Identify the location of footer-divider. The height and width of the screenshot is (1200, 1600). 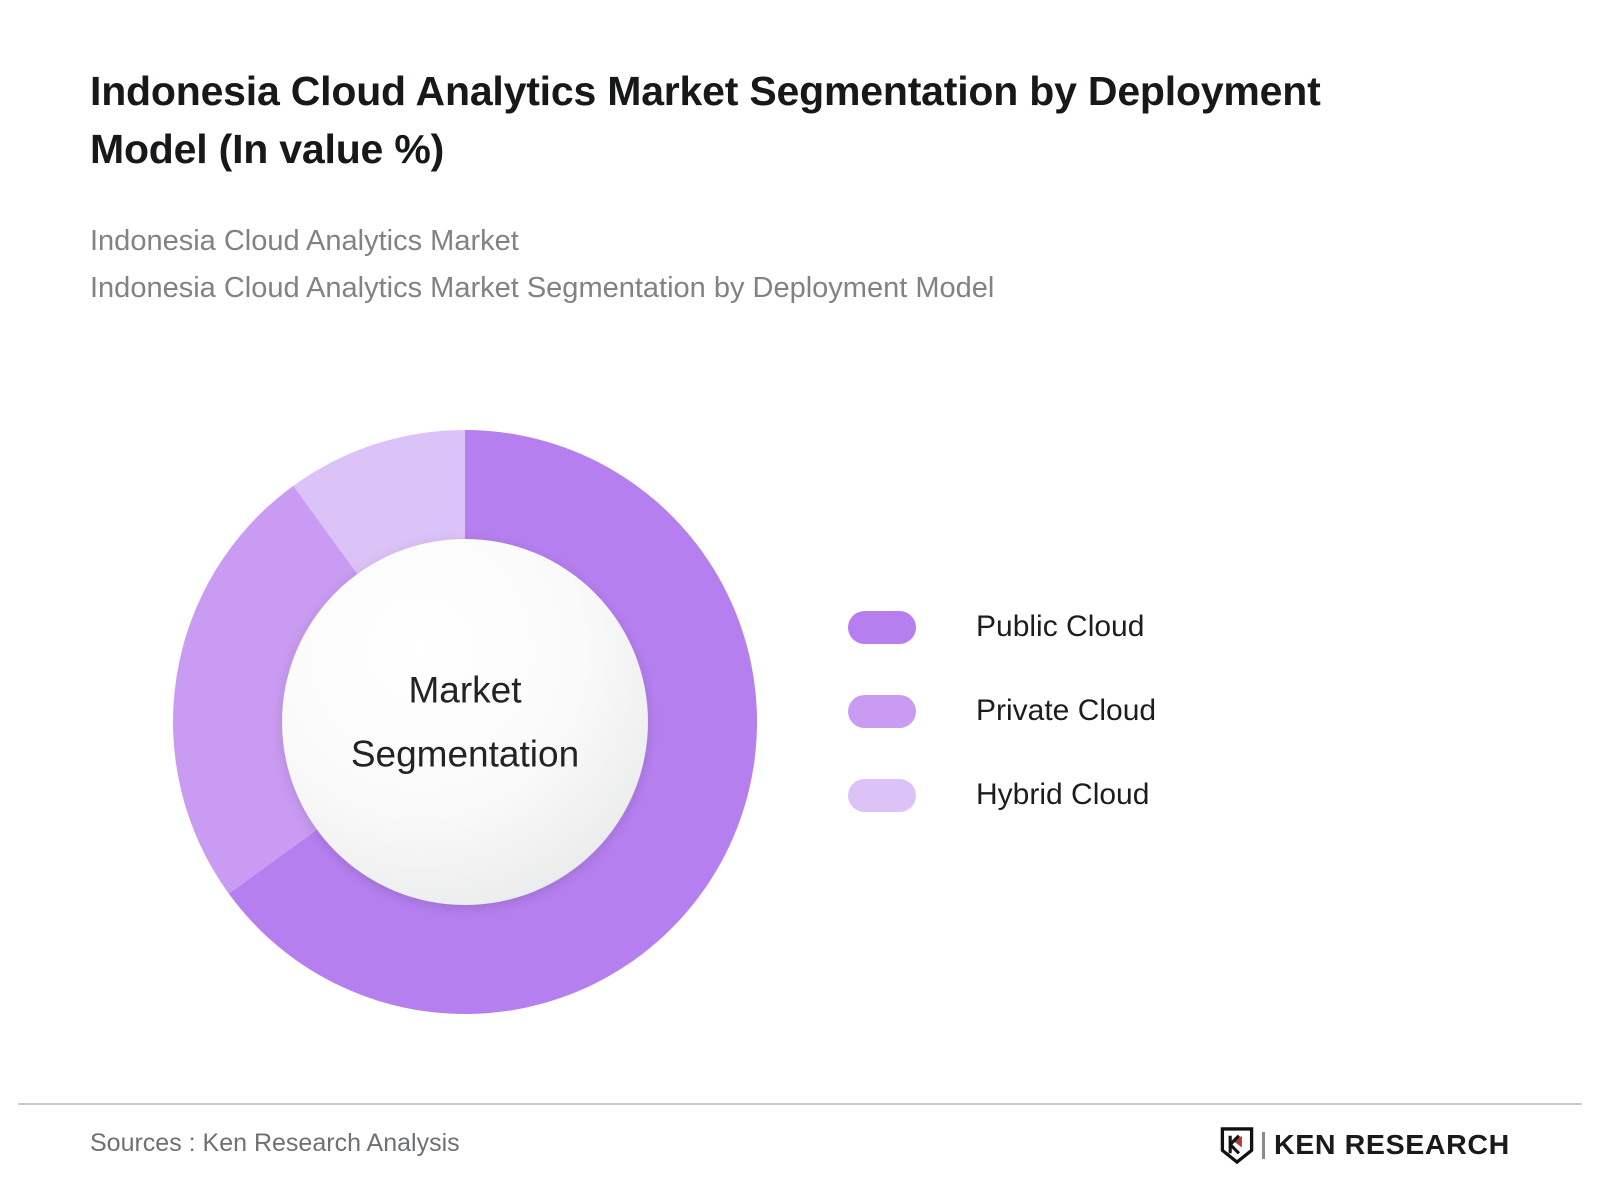
(800, 1104).